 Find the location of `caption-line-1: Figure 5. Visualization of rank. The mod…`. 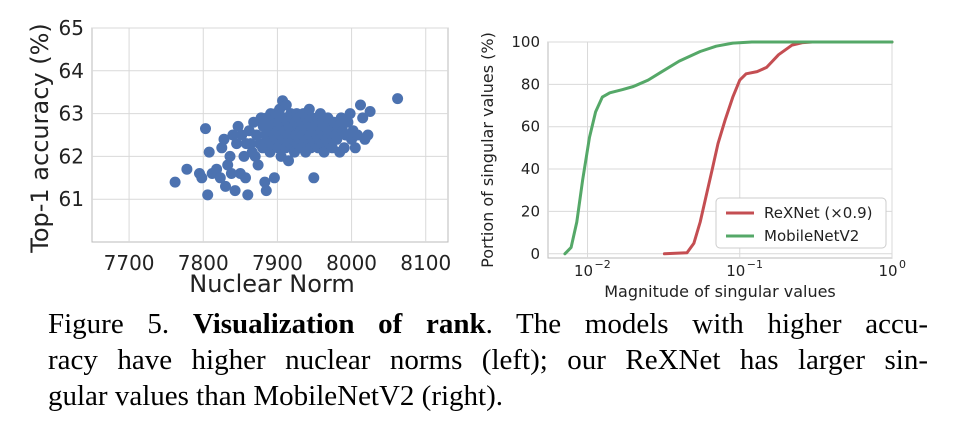

caption-line-1: Figure 5. Visualization of rank. The mod… is located at coordinates (488, 324).